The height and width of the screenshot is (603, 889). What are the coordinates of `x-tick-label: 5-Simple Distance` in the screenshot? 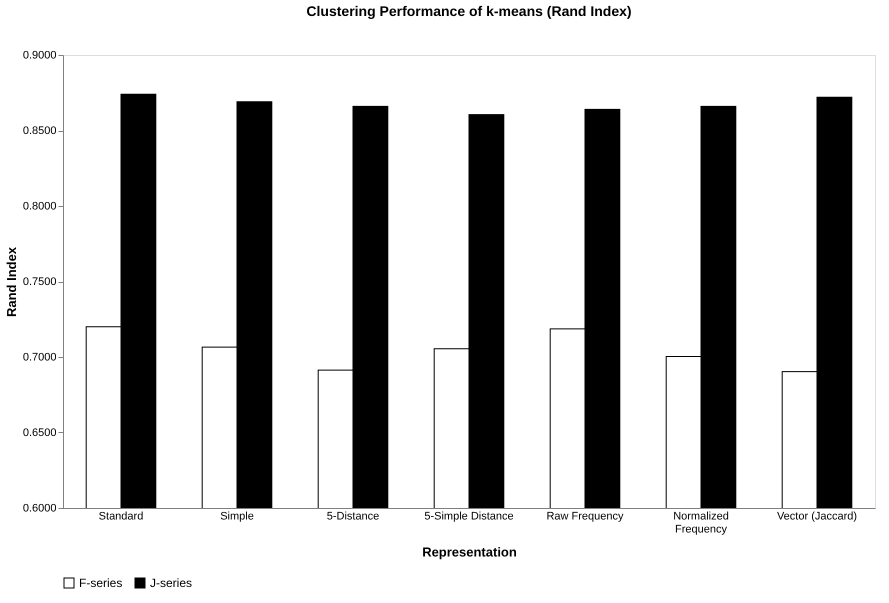 It's located at (469, 516).